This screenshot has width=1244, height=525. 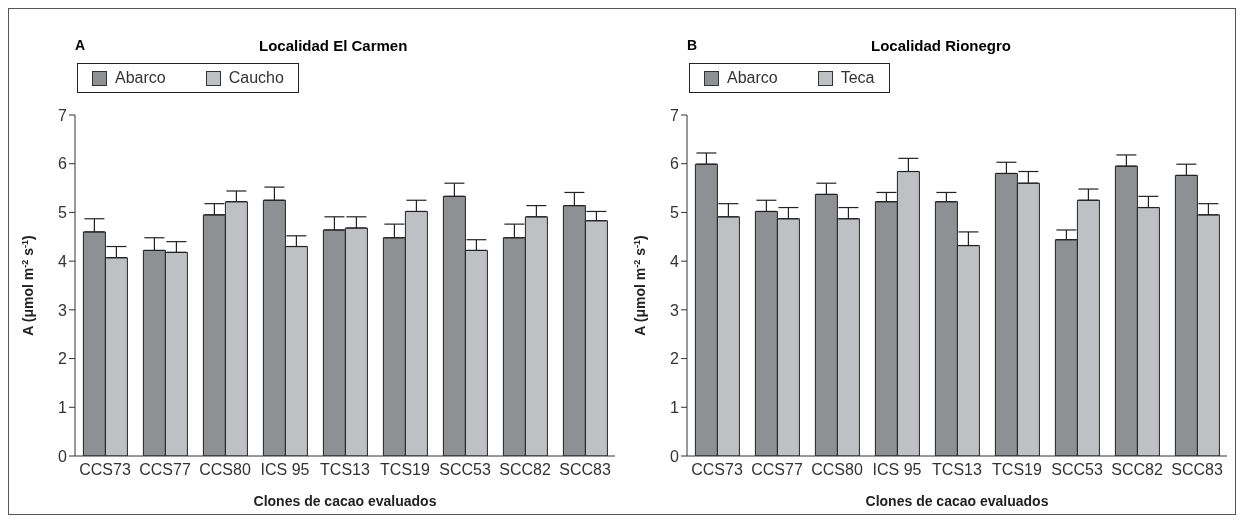 What do you see at coordinates (256, 78) in the screenshot?
I see `legend-label: Caucho` at bounding box center [256, 78].